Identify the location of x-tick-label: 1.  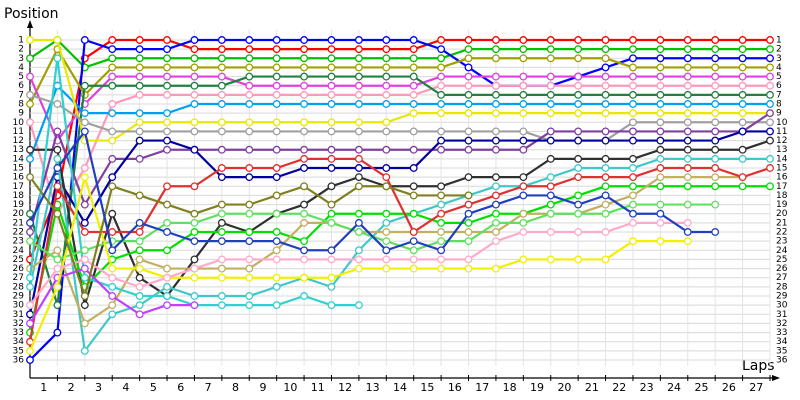
(43, 387).